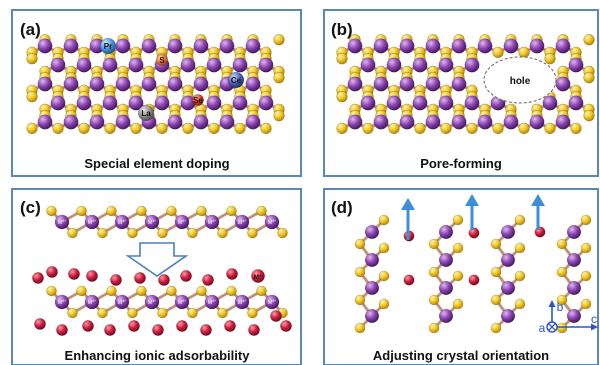 This screenshot has width=600, height=365. Describe the element at coordinates (156, 163) in the screenshot. I see `panel-a-caption: Special element doping` at that location.